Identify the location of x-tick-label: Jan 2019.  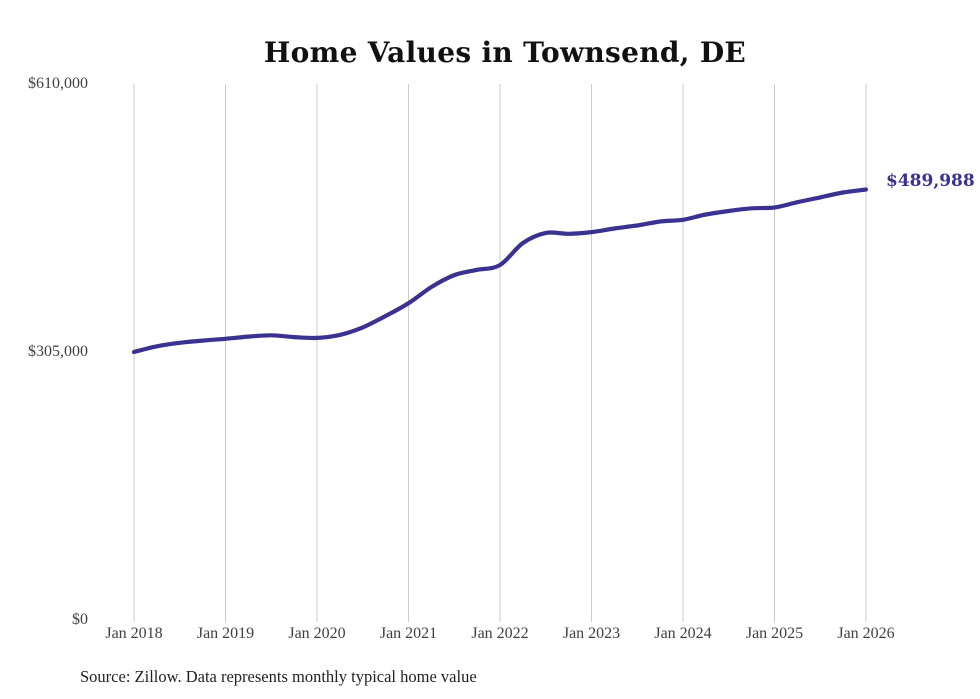
(225, 633).